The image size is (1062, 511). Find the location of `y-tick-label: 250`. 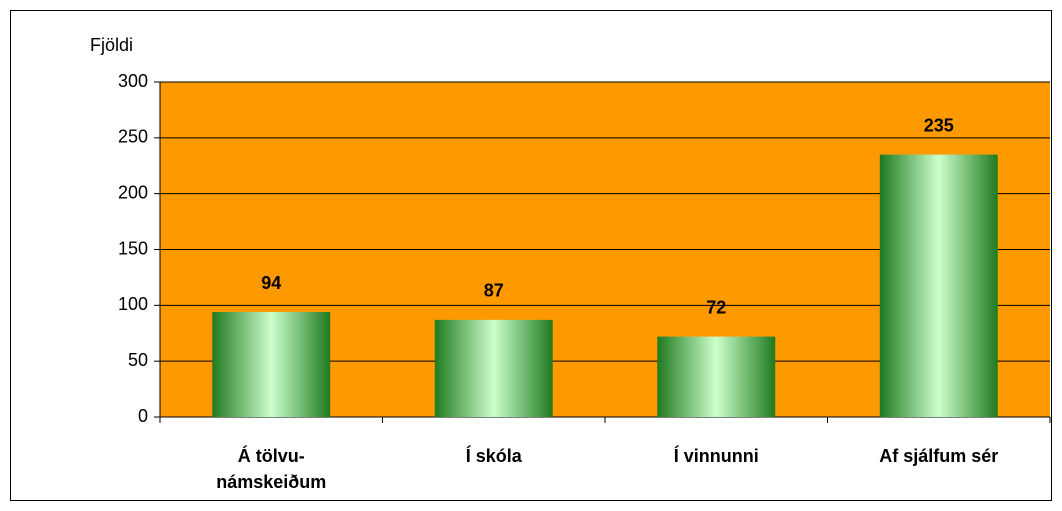

y-tick-label: 250 is located at coordinates (133, 137).